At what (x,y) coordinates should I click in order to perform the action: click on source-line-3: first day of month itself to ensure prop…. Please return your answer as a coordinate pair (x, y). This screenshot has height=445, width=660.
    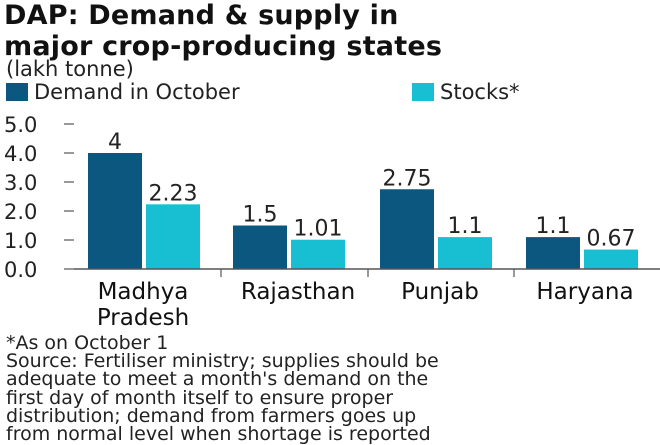
    Looking at the image, I should click on (200, 397).